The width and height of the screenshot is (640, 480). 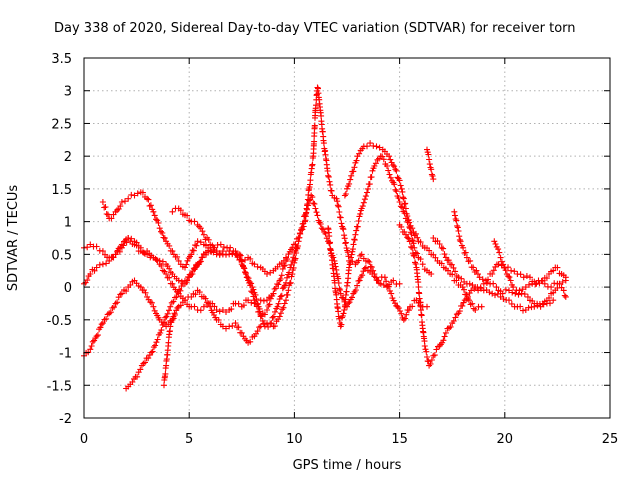 What do you see at coordinates (13, 238) in the screenshot?
I see `y-axis-label: SDTVAR / TECUs` at bounding box center [13, 238].